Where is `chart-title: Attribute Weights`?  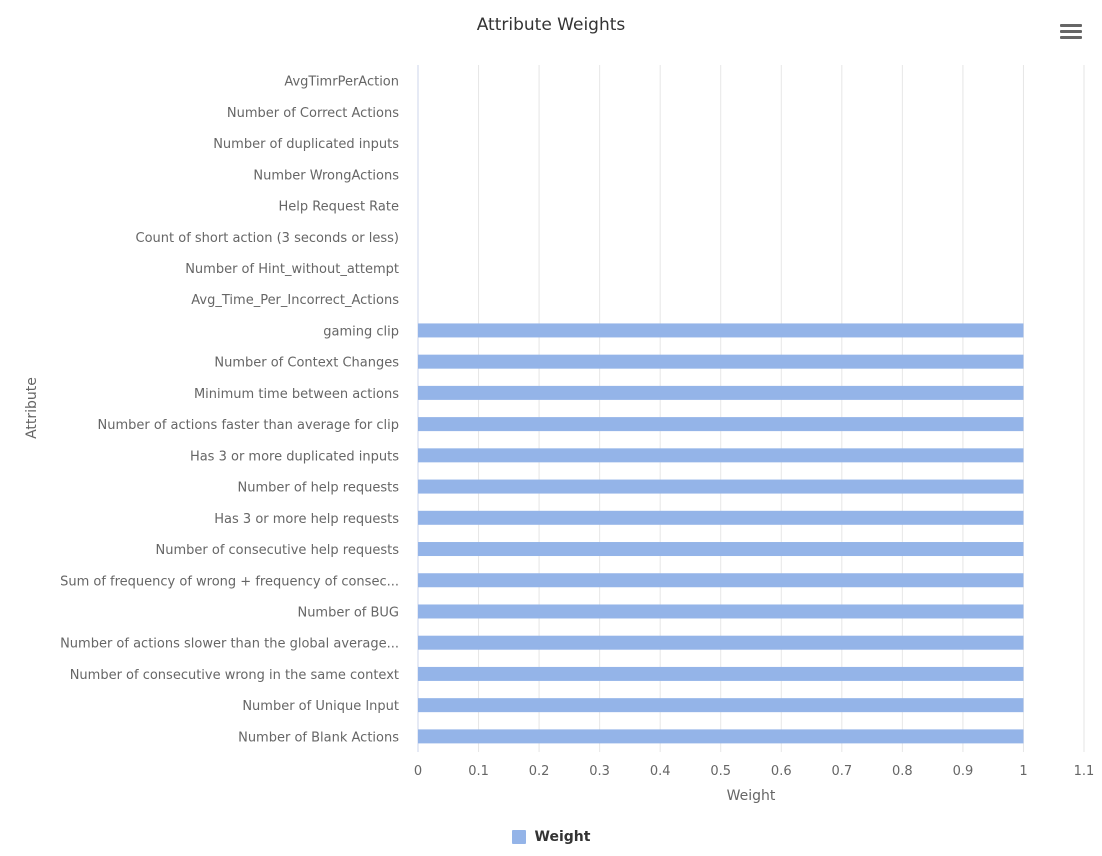 chart-title: Attribute Weights is located at coordinates (551, 25).